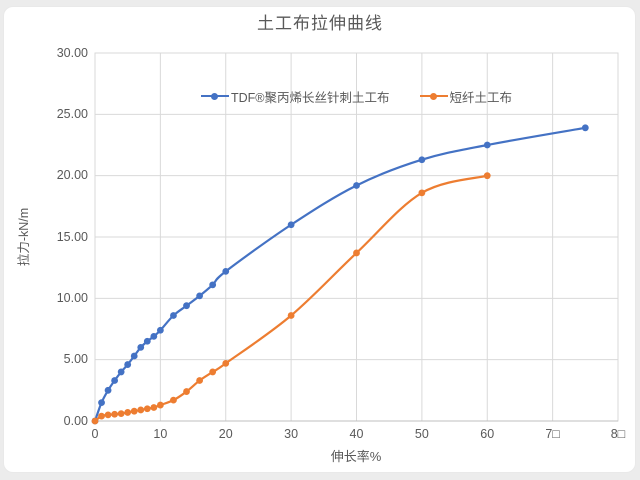  I want to click on legend-item-short-fiber-geotextile: 短纤土工布, so click(466, 96).